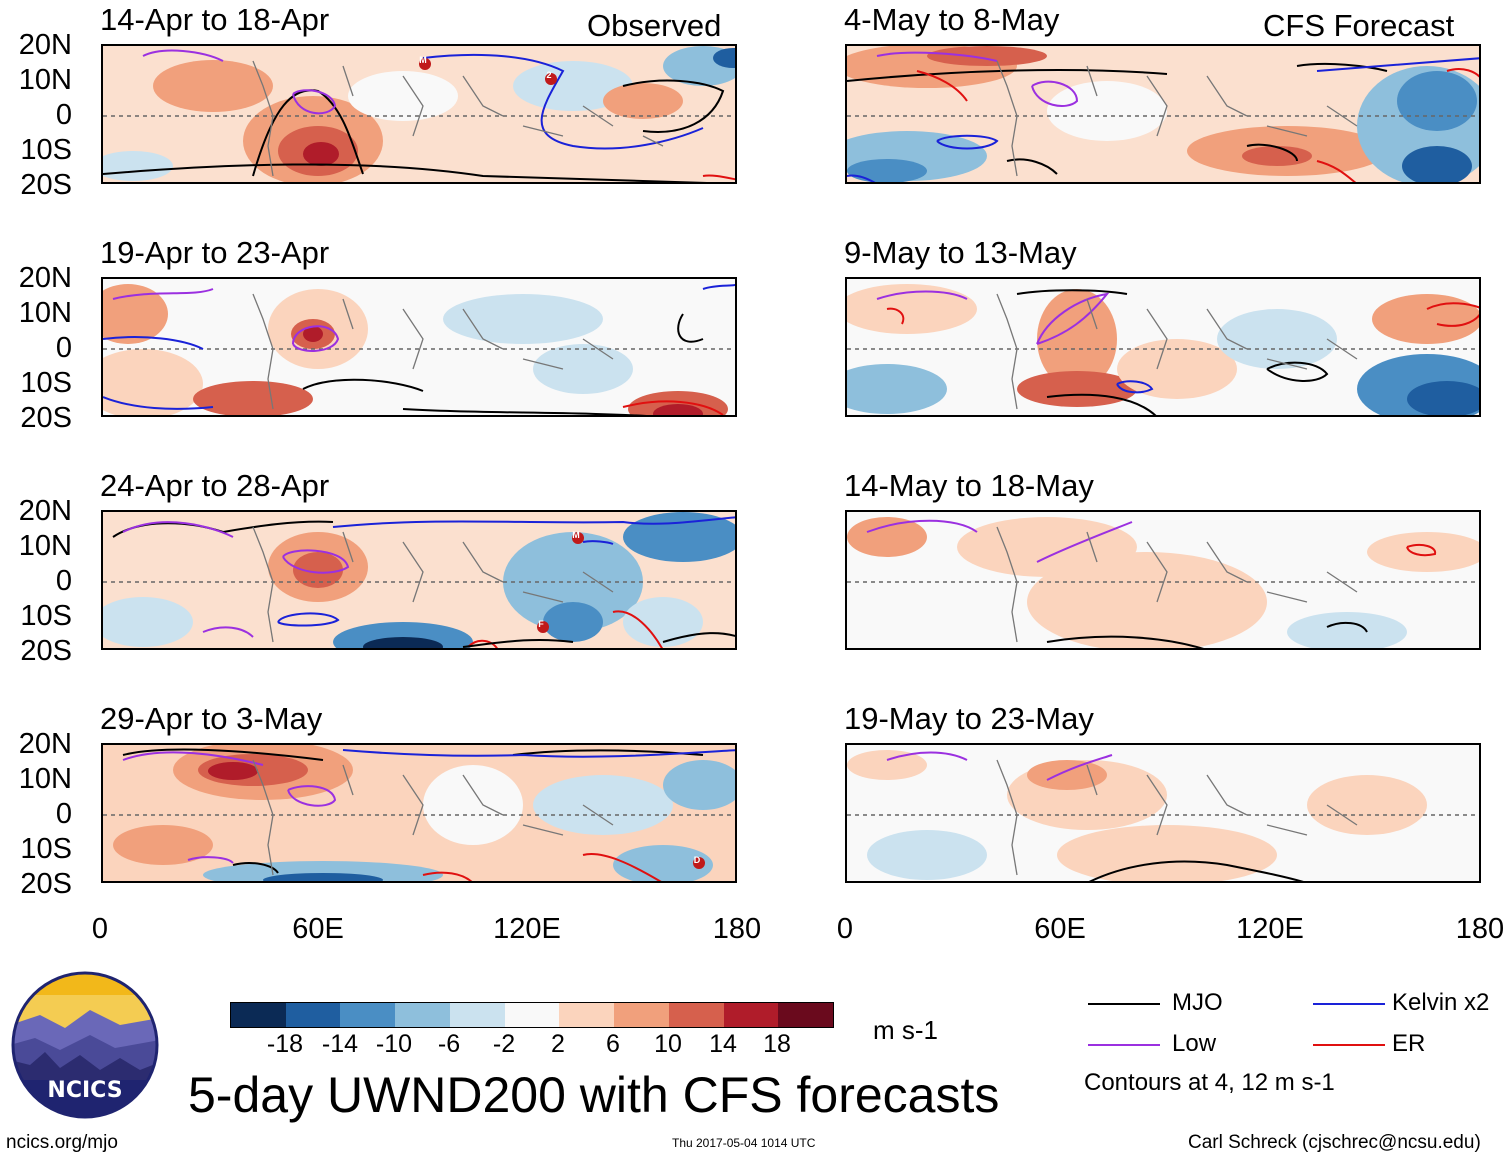 Image resolution: width=1510 pixels, height=1158 pixels. What do you see at coordinates (1441, 1002) in the screenshot?
I see `legend-label-kelvin: Kelvin x2` at bounding box center [1441, 1002].